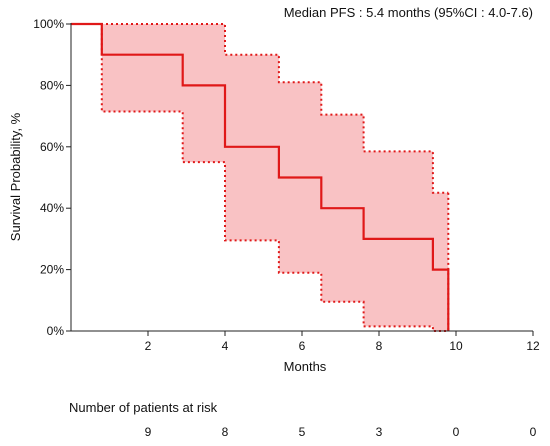  Describe the element at coordinates (225, 432) in the screenshot. I see `risk-count-4: 8` at that location.